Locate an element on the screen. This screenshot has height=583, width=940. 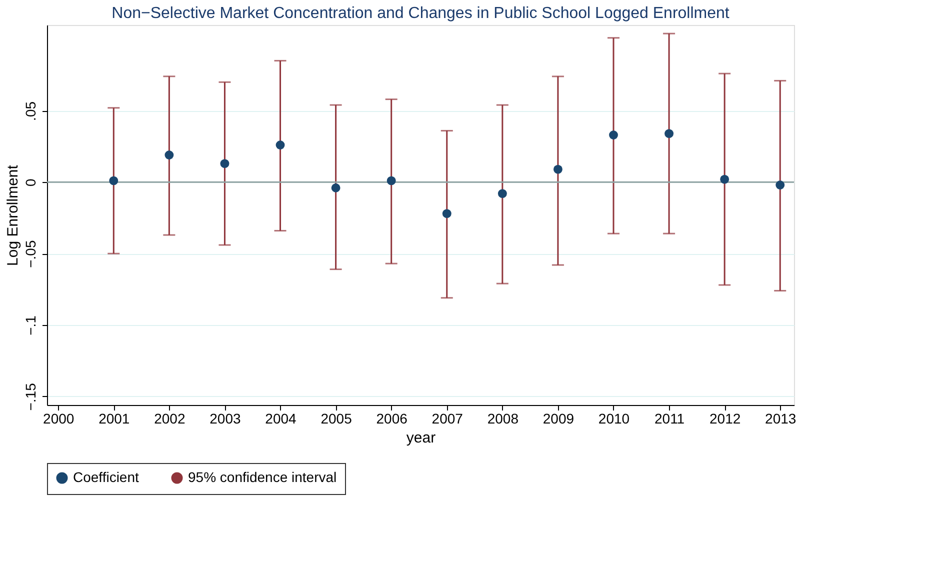
x-tick-label: 2004 is located at coordinates (281, 418).